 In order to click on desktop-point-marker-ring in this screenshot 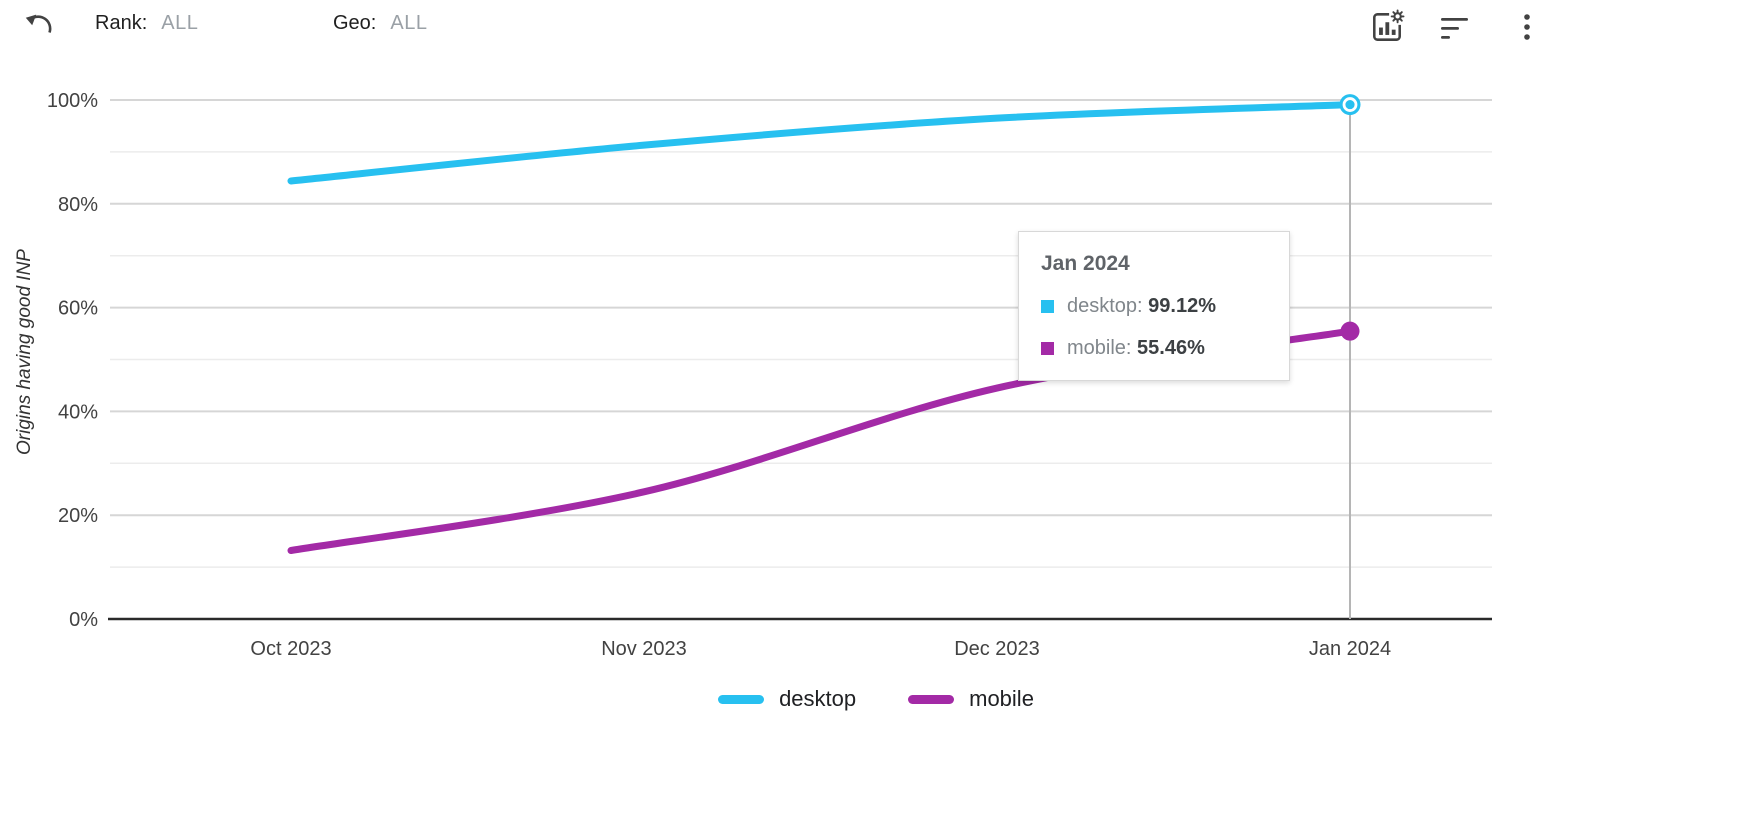, I will do `click(1350, 104)`.